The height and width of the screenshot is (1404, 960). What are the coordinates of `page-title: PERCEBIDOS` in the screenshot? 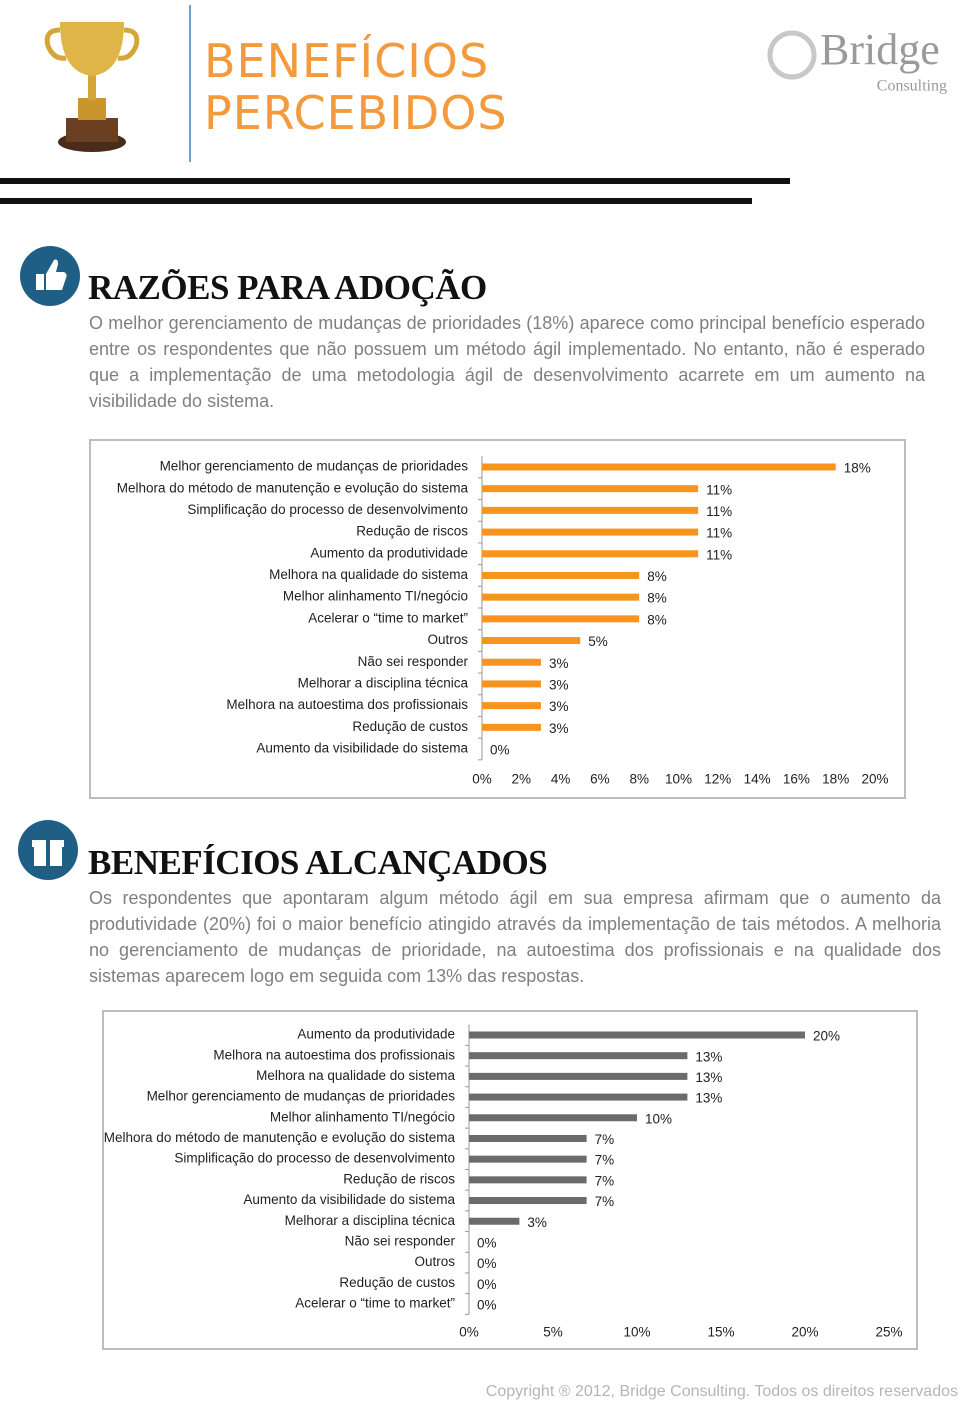 It's located at (356, 113).